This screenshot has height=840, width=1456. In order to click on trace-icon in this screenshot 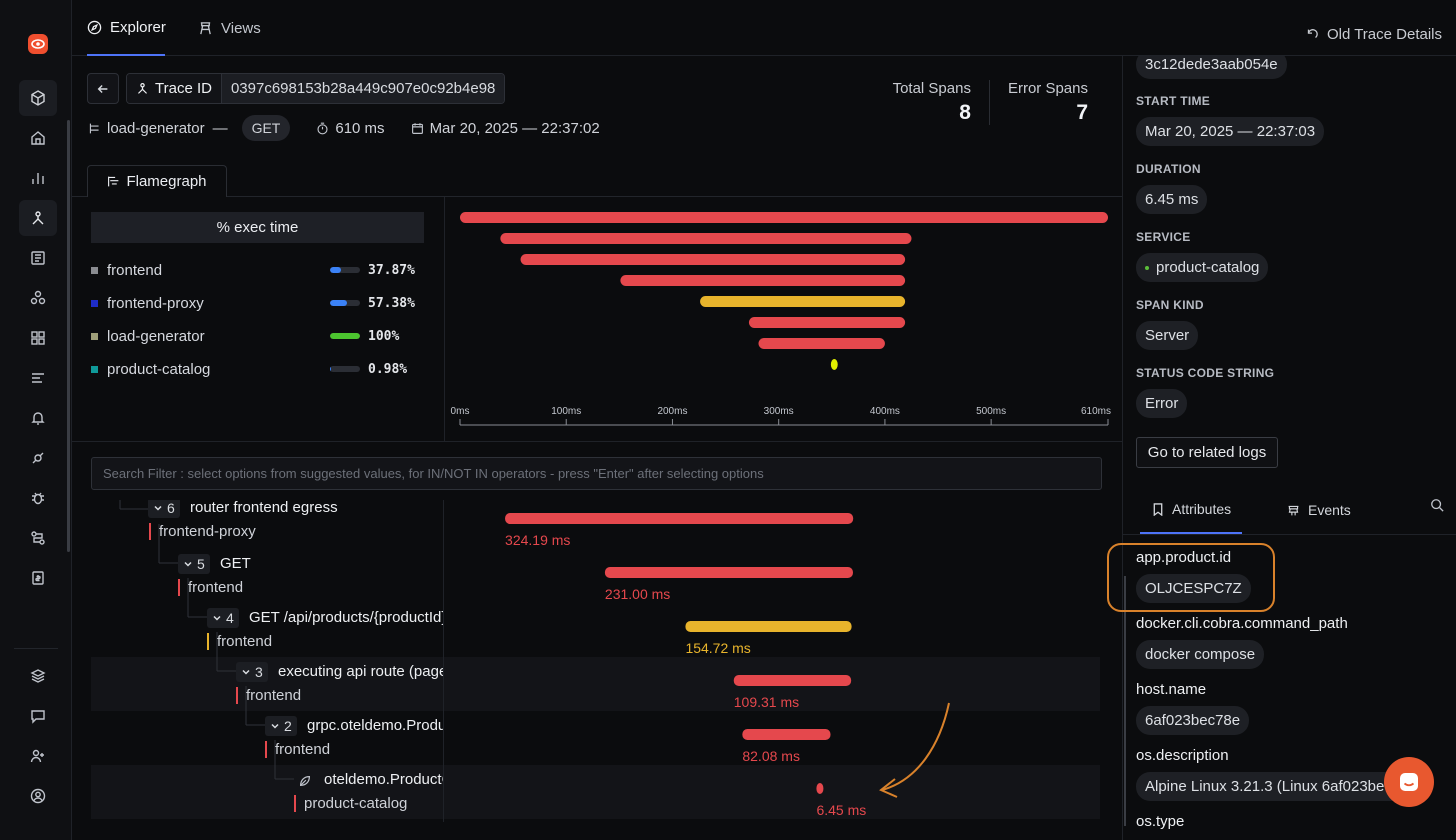, I will do `click(142, 88)`.